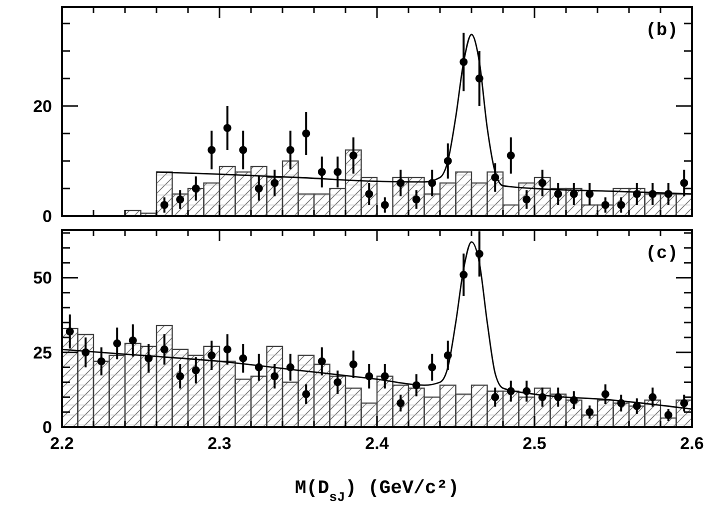 This screenshot has height=511, width=714. I want to click on annotation: (c), so click(662, 254).